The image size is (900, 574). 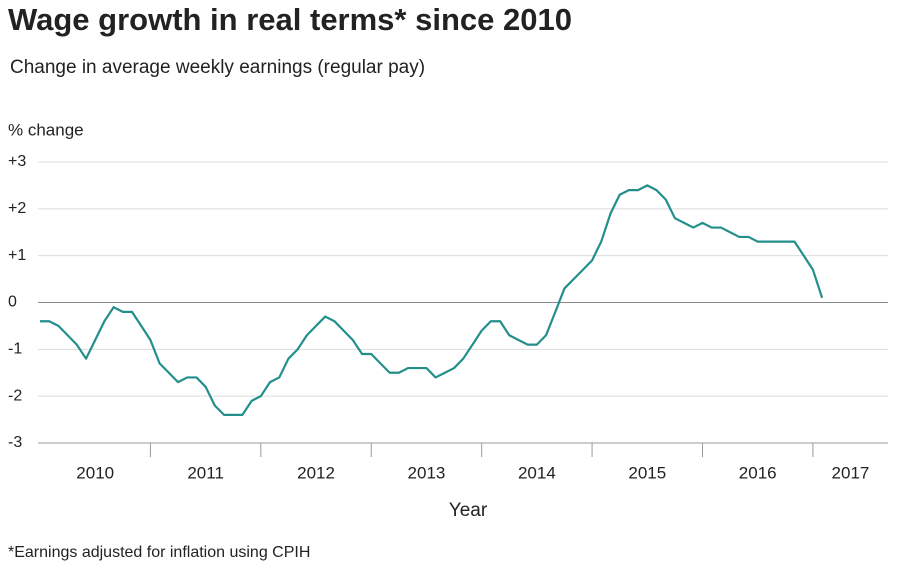 I want to click on y-axis-label: % change, so click(x=46, y=129).